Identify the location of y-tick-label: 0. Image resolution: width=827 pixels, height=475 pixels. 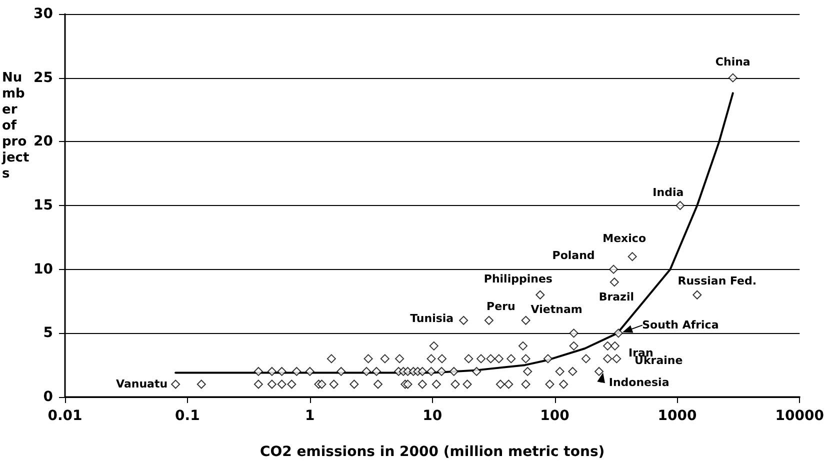
(48, 397).